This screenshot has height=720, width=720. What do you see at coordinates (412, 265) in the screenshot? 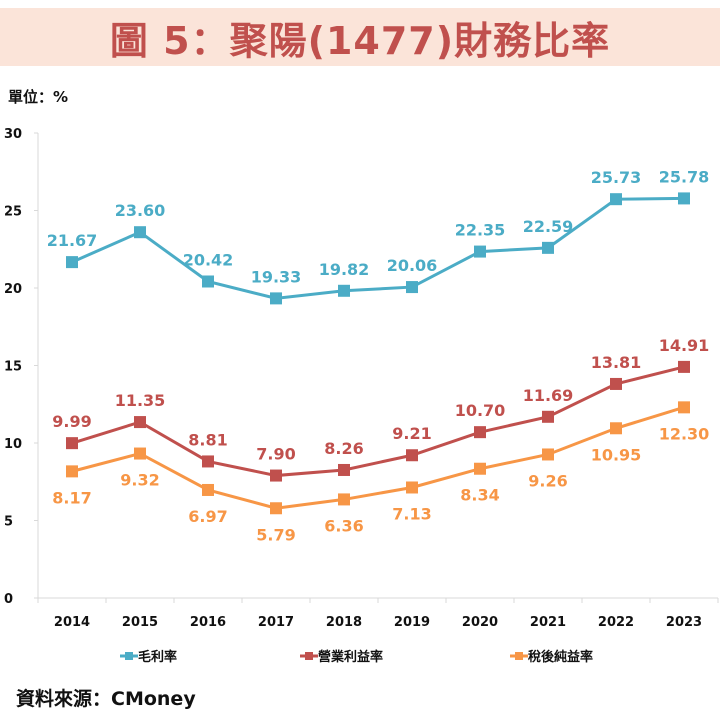
I see `data-label-1: 20.06` at bounding box center [412, 265].